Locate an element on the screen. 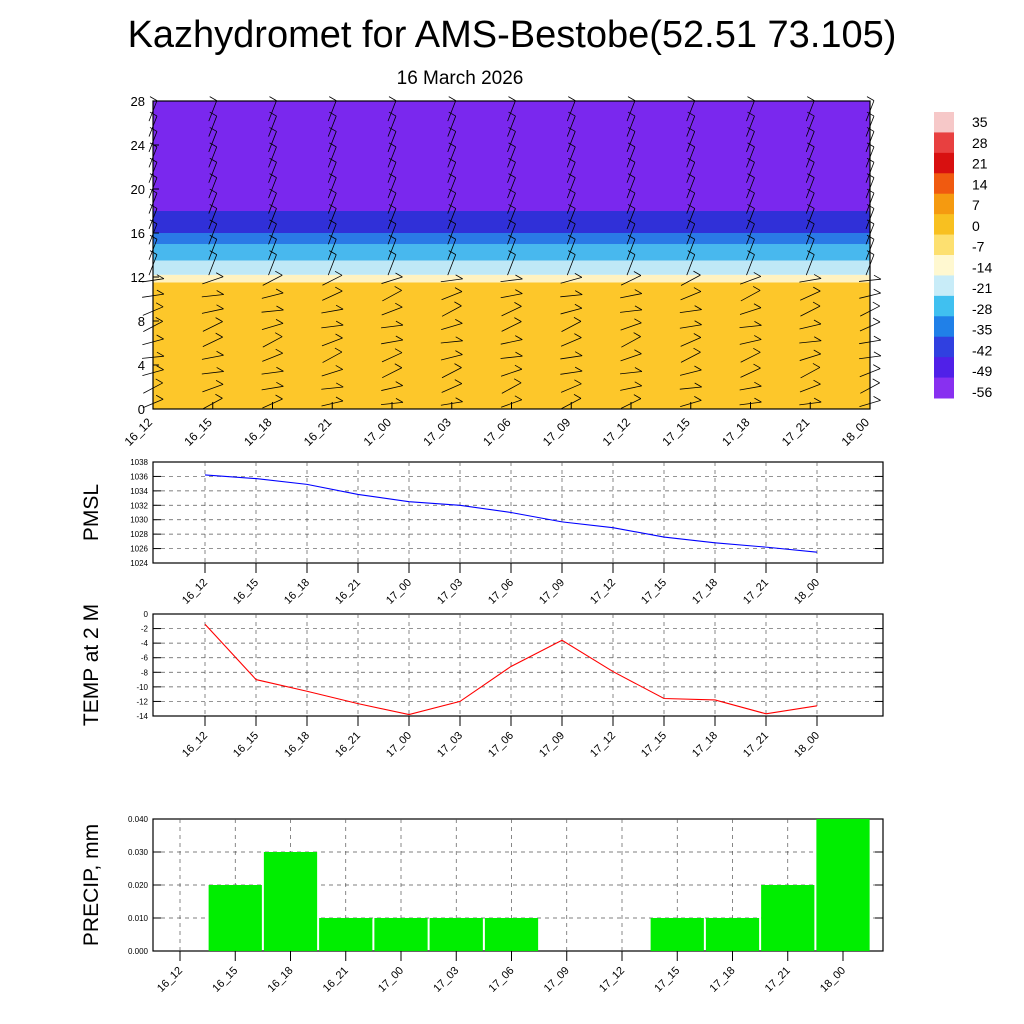 Image resolution: width=1024 pixels, height=1024 pixels. x-tick-label: 17_15 is located at coordinates (654, 592).